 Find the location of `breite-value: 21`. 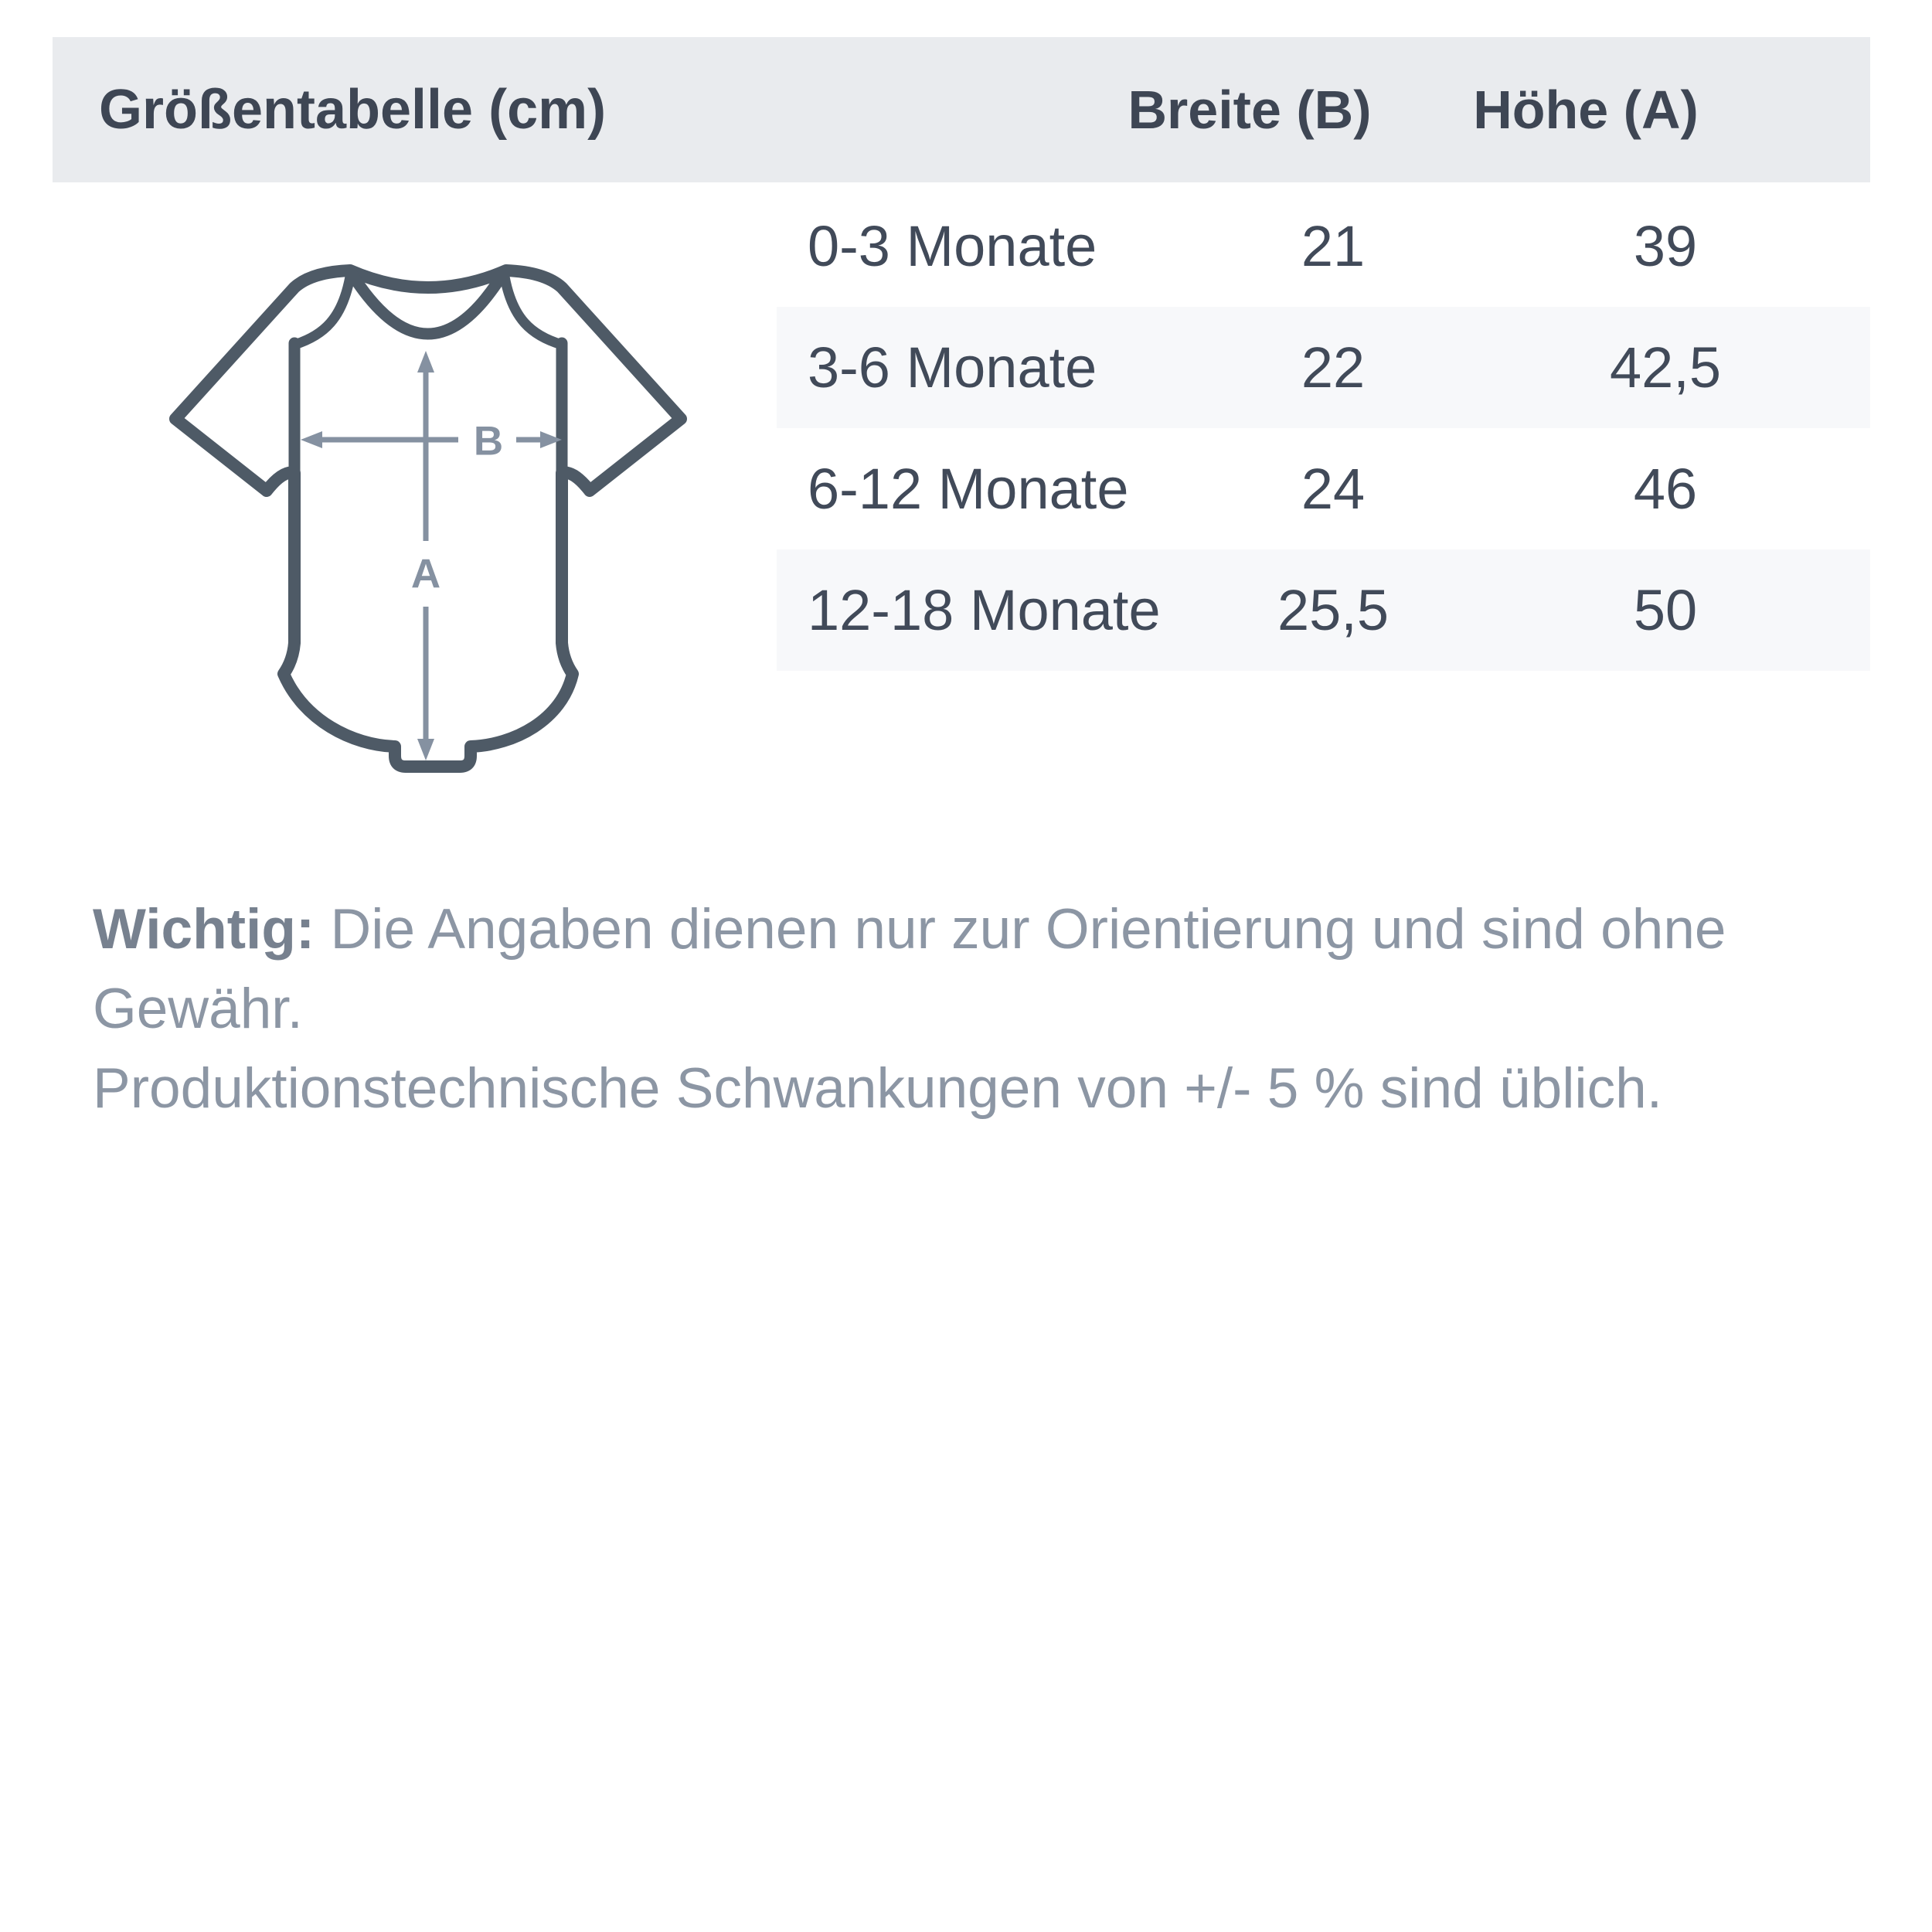

breite-value: 21 is located at coordinates (1333, 246).